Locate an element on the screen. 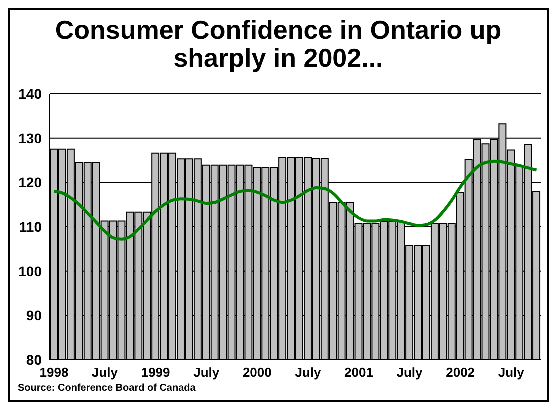 The height and width of the screenshot is (412, 559). source-note: Source: Conference Board of Canada is located at coordinates (107, 388).